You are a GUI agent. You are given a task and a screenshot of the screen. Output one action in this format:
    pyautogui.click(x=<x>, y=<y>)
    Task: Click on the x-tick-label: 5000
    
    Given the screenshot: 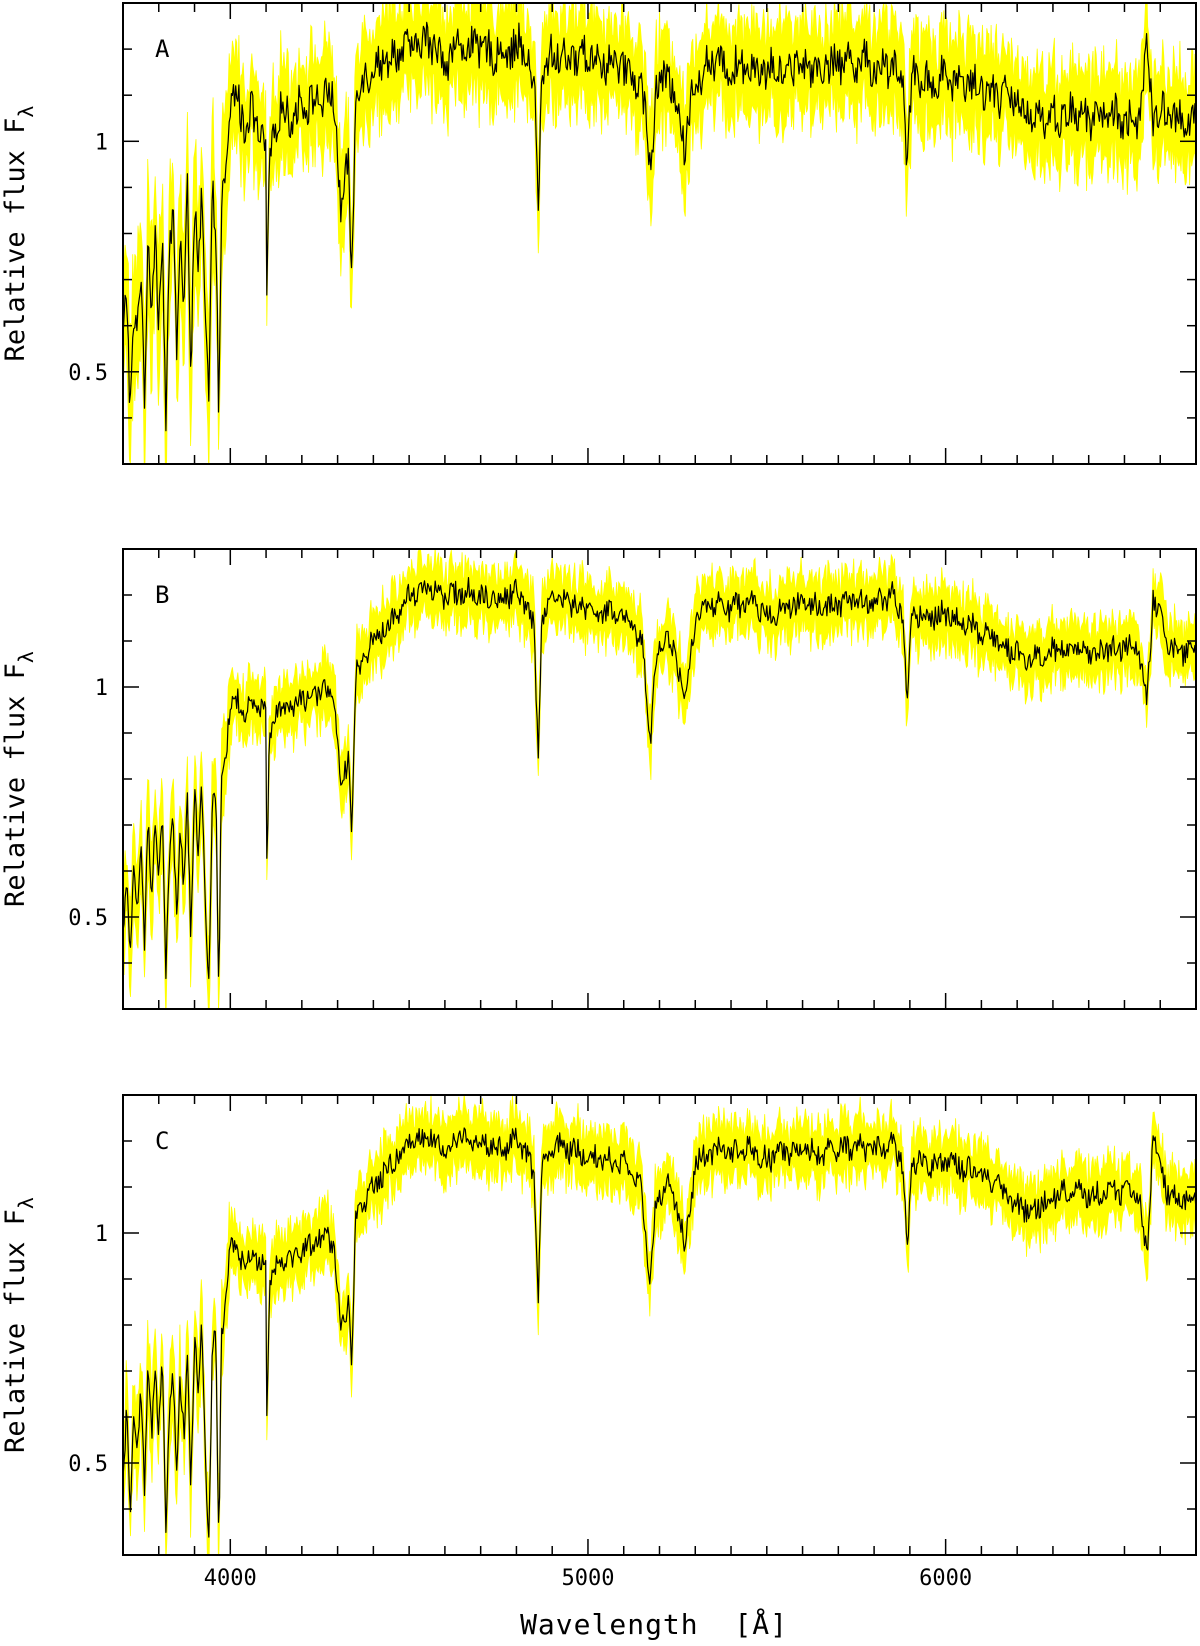 What is the action you would take?
    pyautogui.click(x=587, y=1578)
    